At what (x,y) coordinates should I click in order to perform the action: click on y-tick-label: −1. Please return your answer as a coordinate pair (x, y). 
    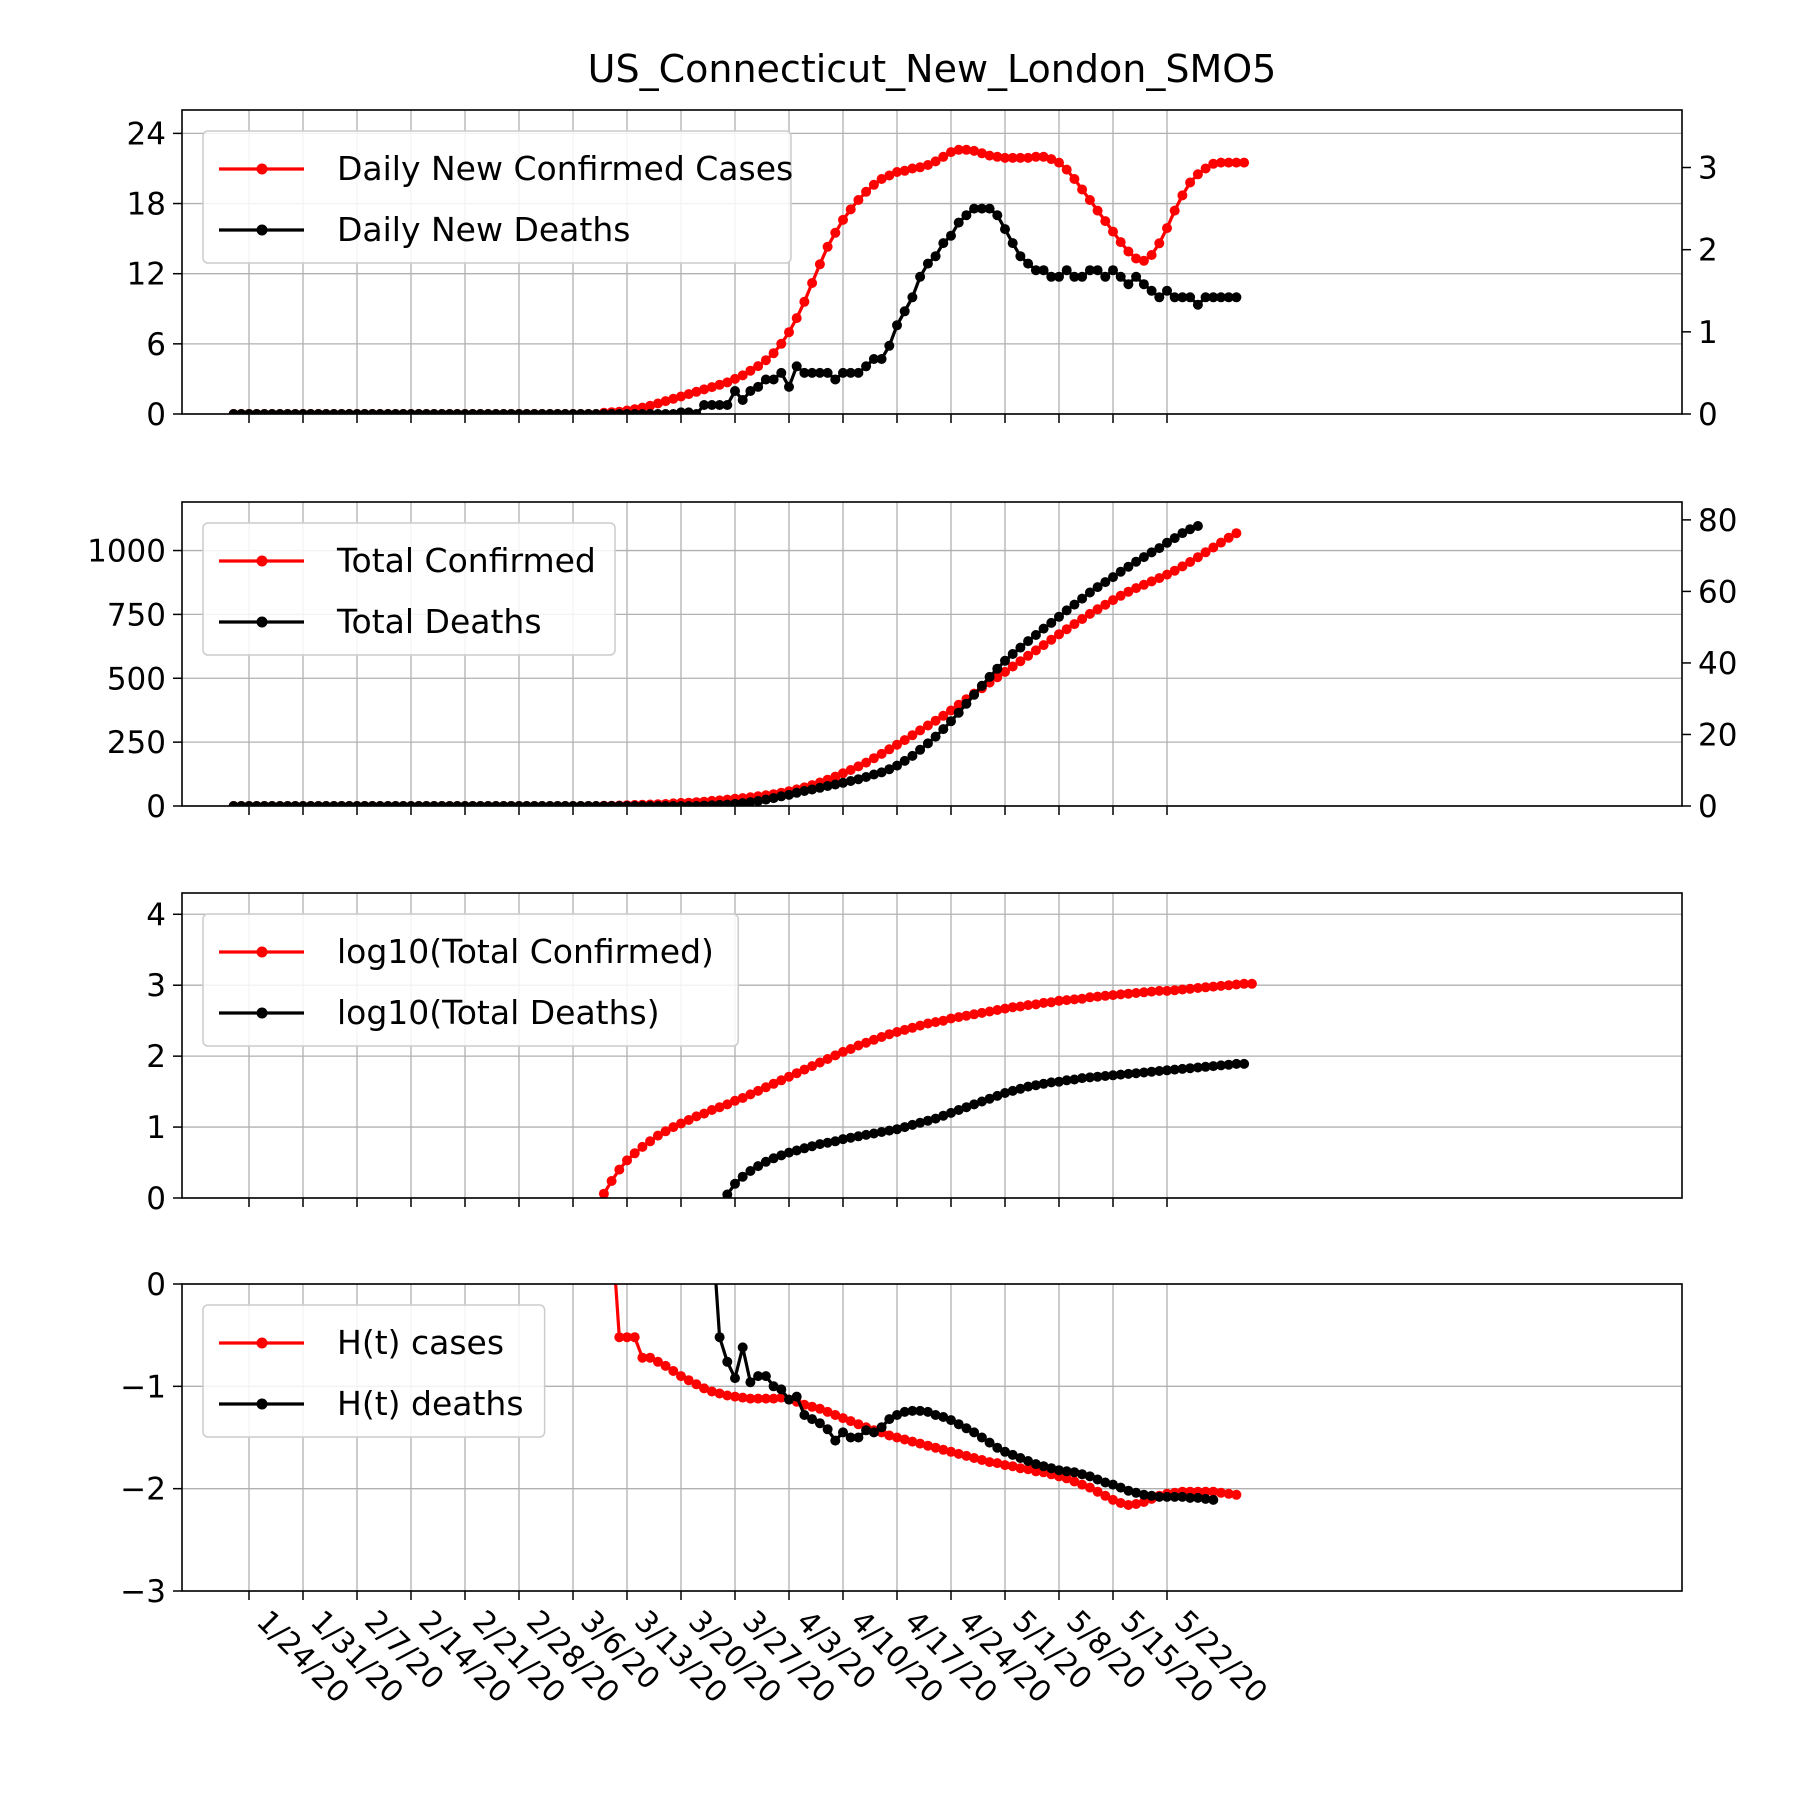
    Looking at the image, I should click on (143, 1387).